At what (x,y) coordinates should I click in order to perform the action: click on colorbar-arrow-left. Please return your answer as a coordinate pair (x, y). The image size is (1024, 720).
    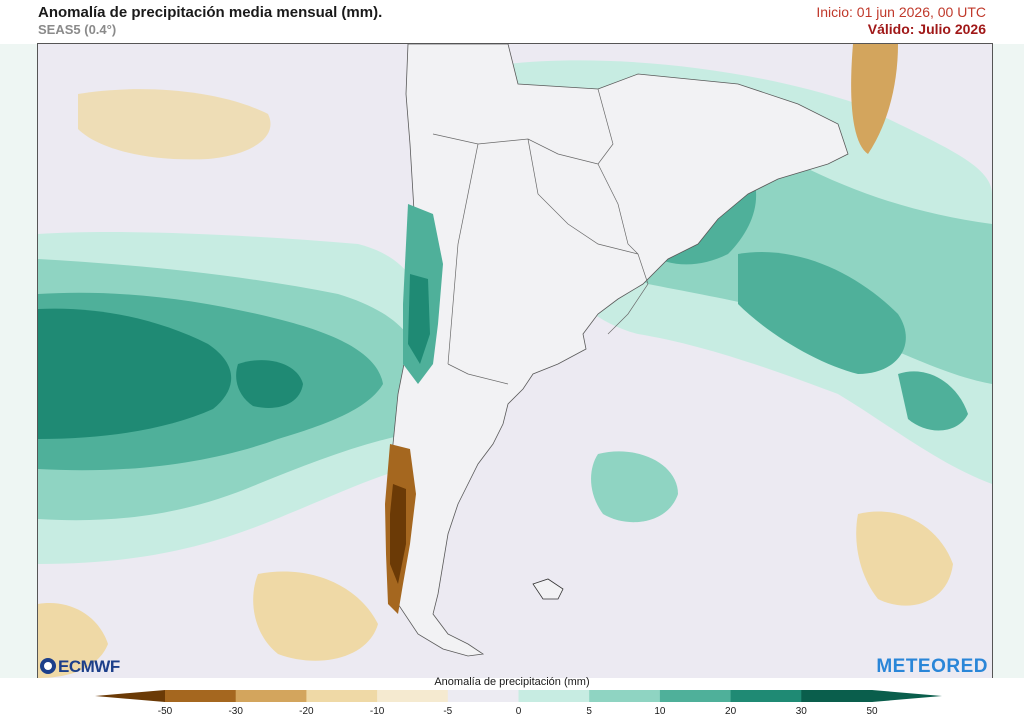
    Looking at the image, I should click on (130, 696).